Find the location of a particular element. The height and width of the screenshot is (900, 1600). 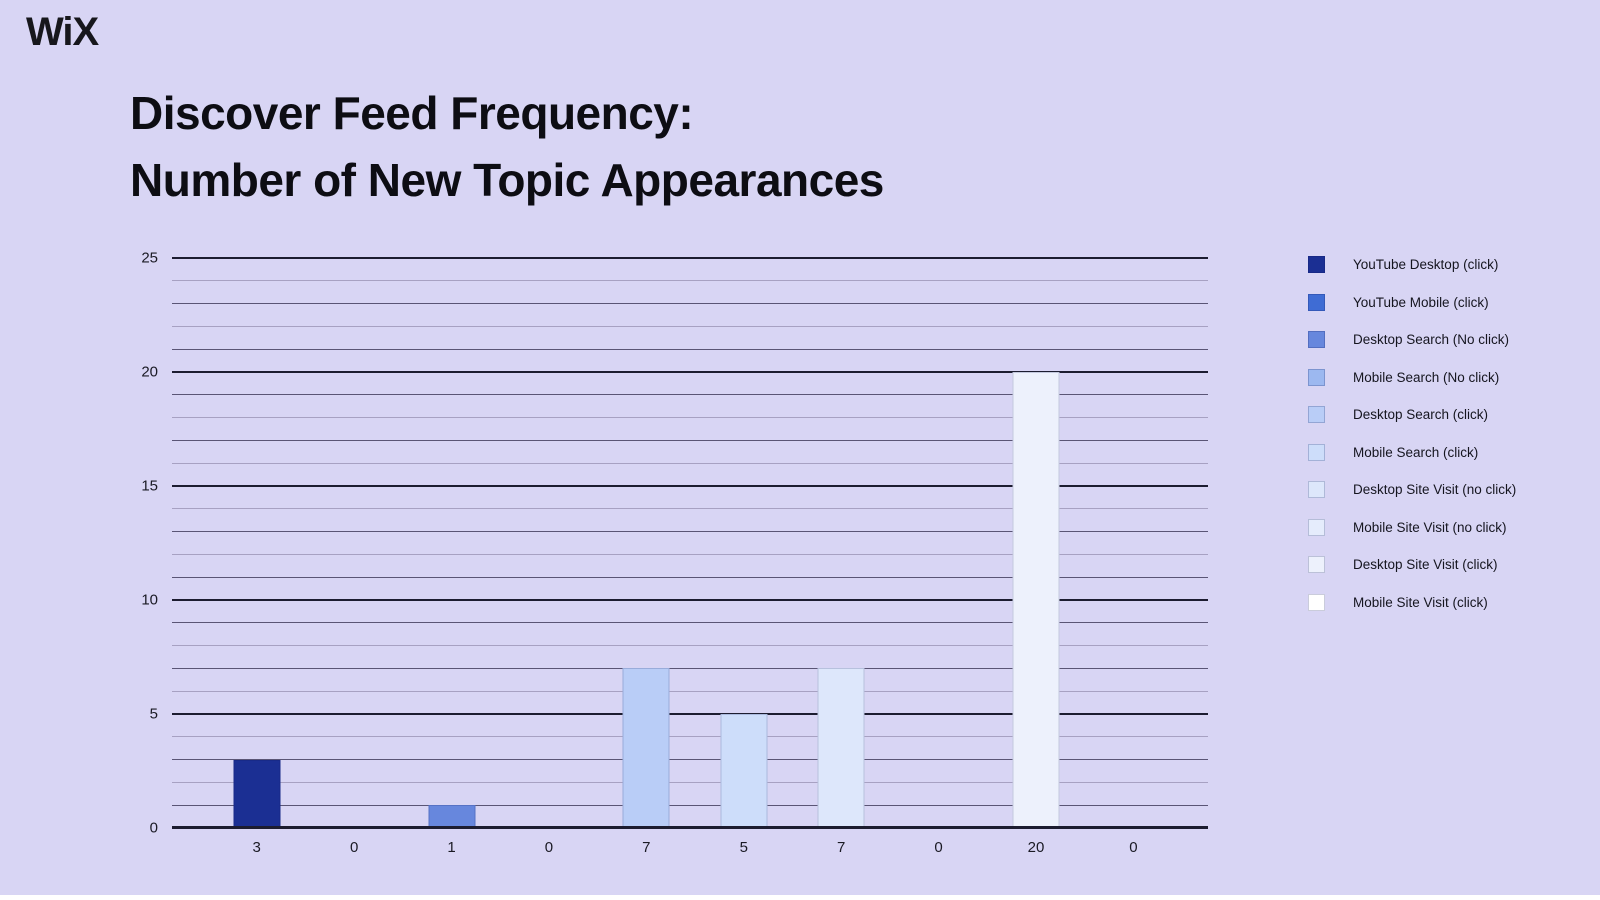

bar-slot: 20 is located at coordinates (1035, 557).